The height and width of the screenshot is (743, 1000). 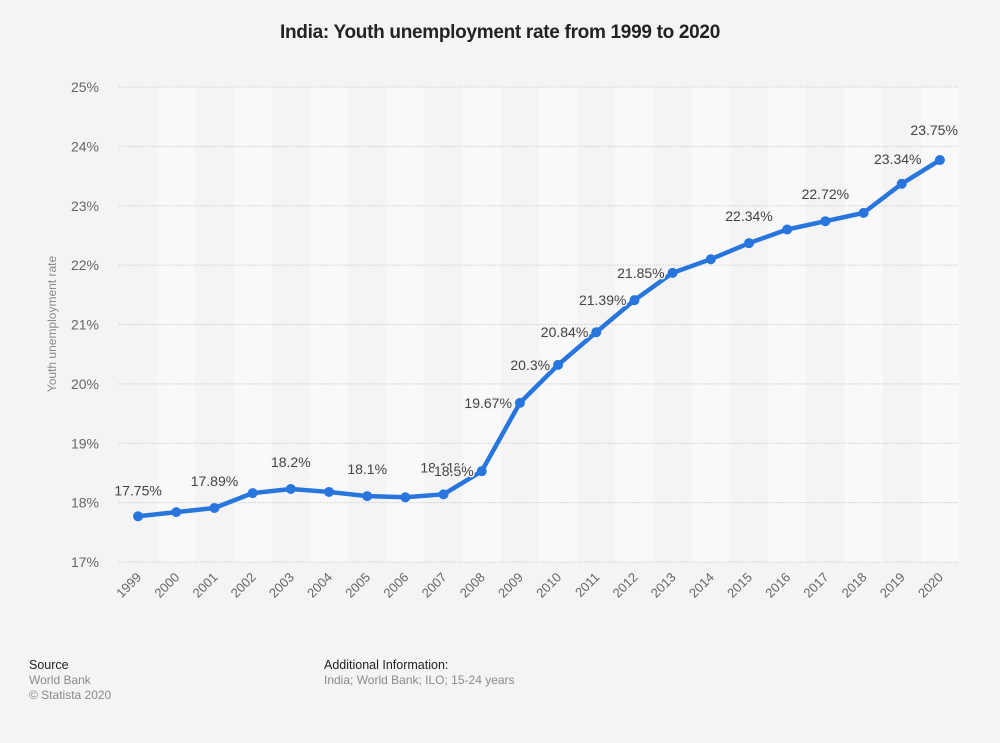 I want to click on data-label: 19.67%, so click(x=487, y=403).